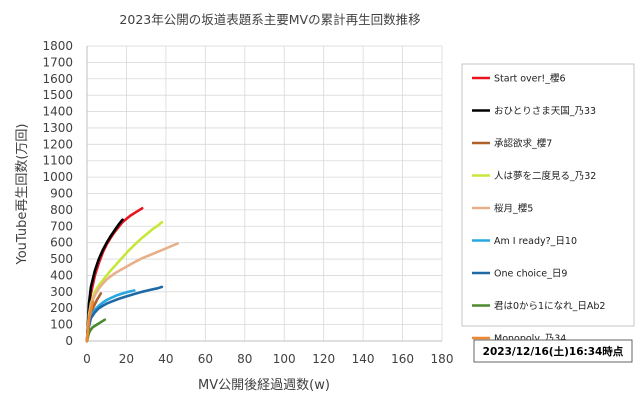 The height and width of the screenshot is (405, 640). I want to click on timestamp-box, so click(553, 351).